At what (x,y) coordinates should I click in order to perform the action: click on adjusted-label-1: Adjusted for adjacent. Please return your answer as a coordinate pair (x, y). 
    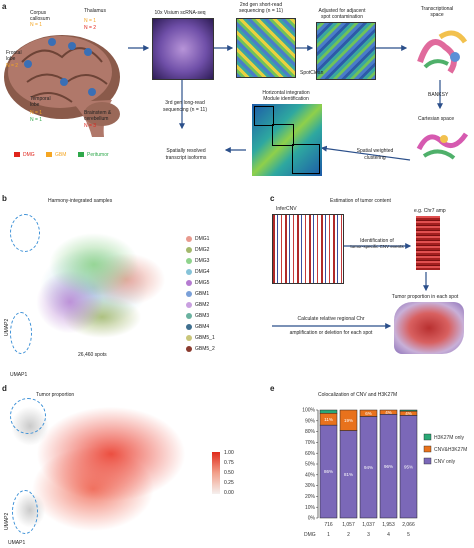
    Looking at the image, I should click on (342, 11).